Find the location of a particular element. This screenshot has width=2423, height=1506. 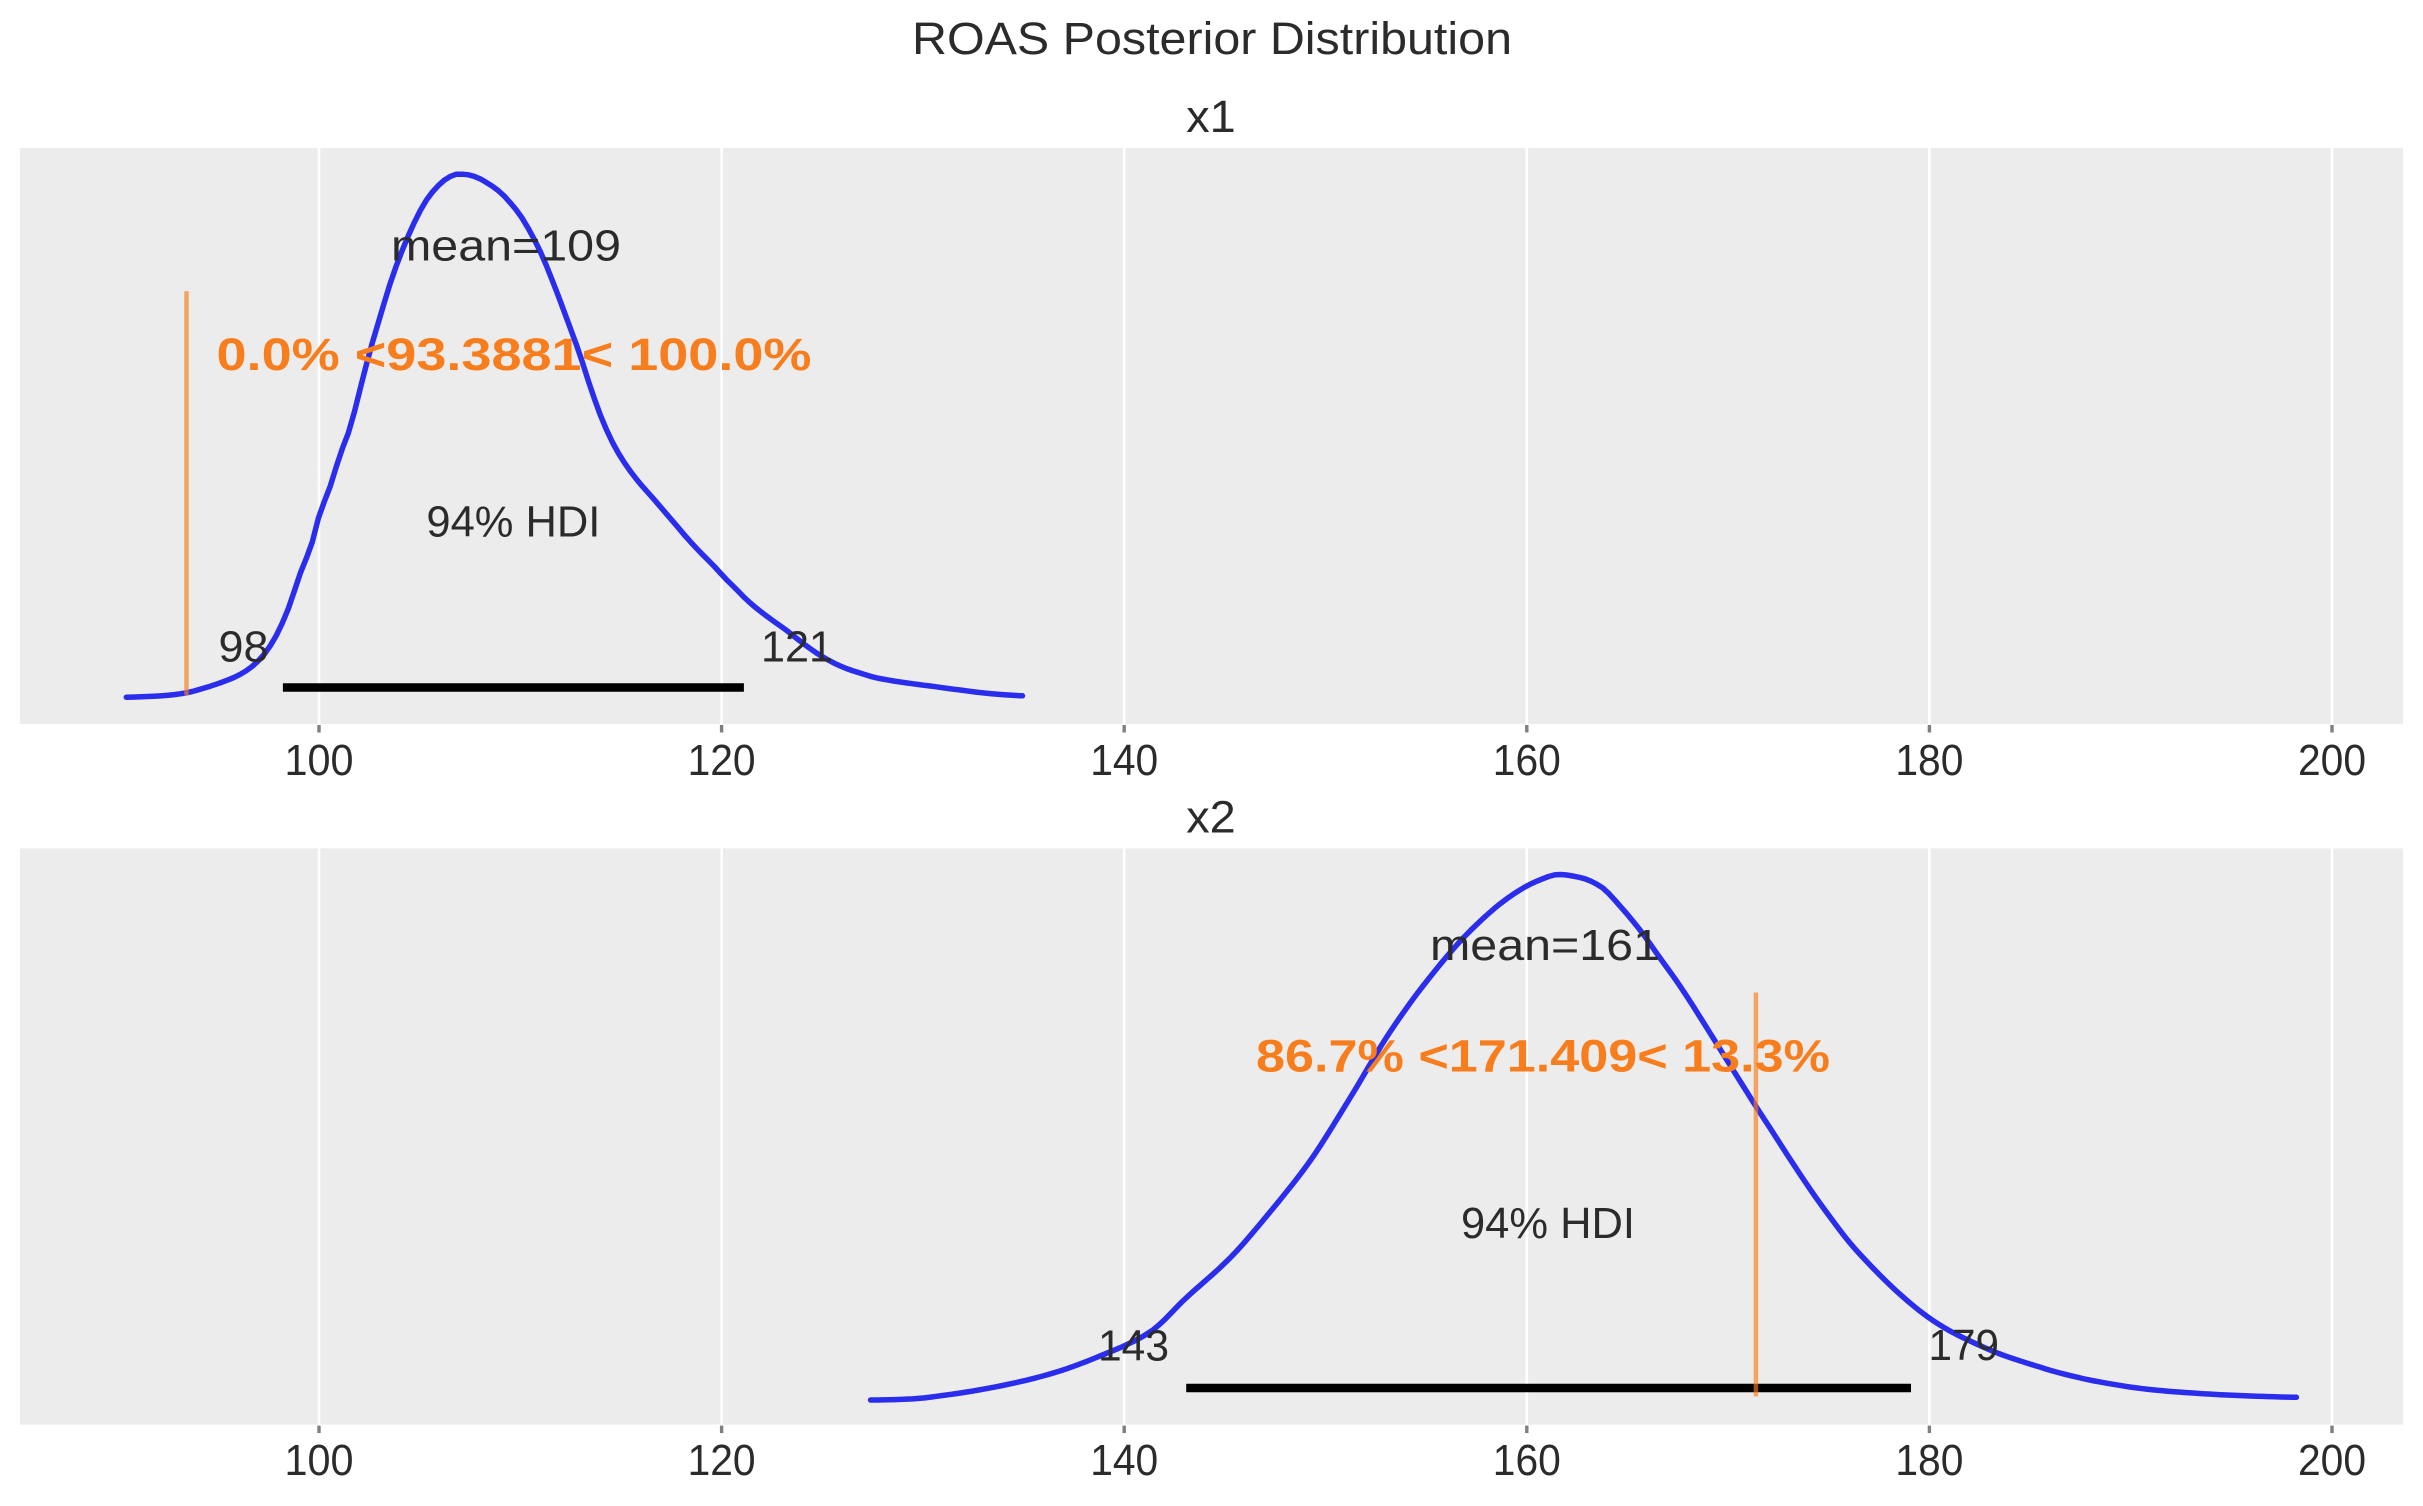

svg-text: 86.7% <171.409< 13.3% is located at coordinates (1543, 1056).